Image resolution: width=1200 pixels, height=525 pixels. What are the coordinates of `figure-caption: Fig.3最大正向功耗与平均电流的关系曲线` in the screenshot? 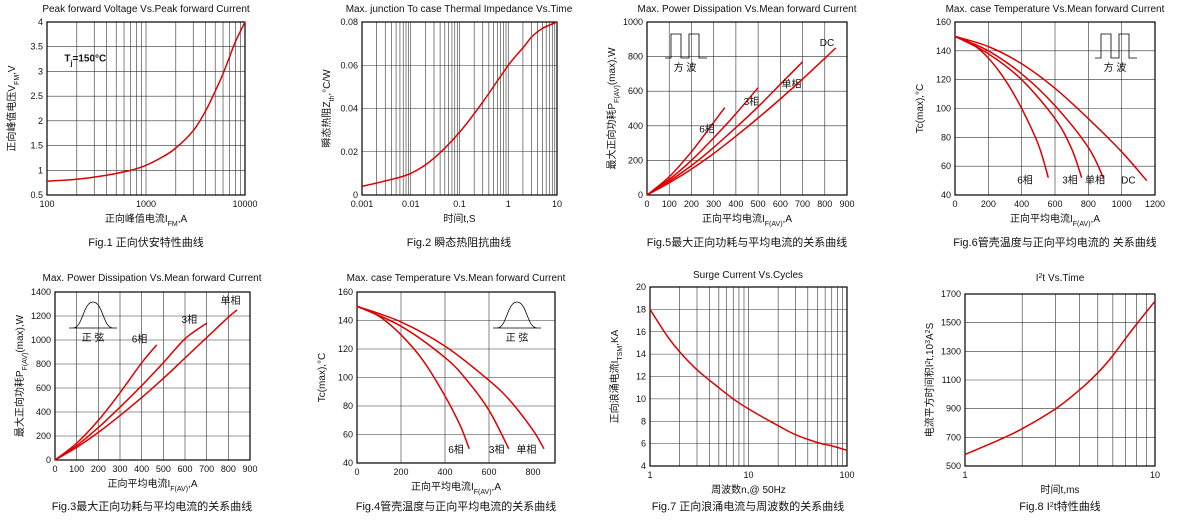 It's located at (152, 506).